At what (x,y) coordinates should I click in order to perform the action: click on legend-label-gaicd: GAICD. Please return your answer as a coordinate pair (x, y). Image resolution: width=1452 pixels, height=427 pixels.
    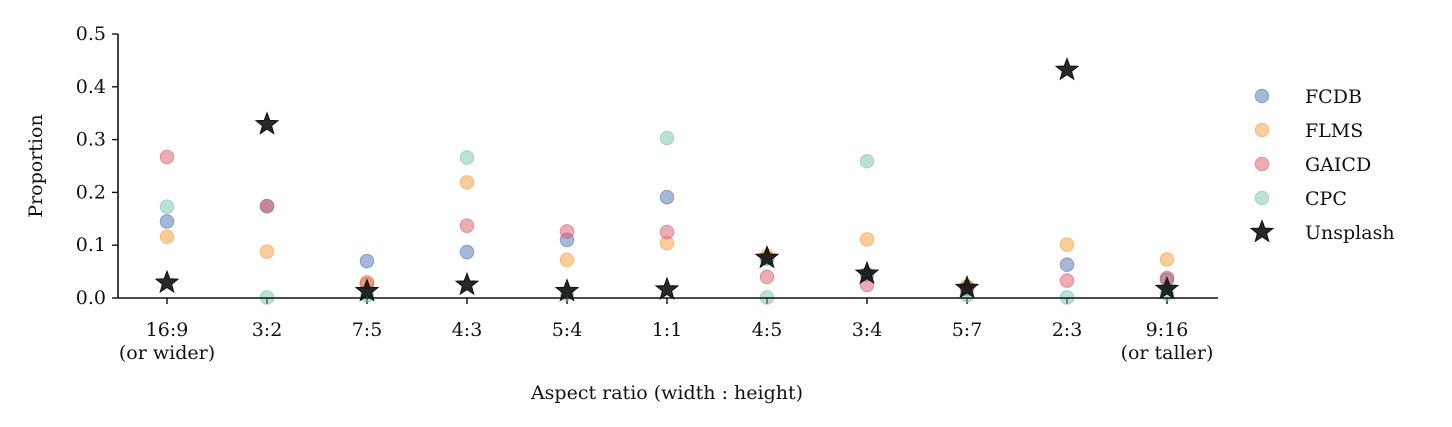
    Looking at the image, I should click on (1338, 165).